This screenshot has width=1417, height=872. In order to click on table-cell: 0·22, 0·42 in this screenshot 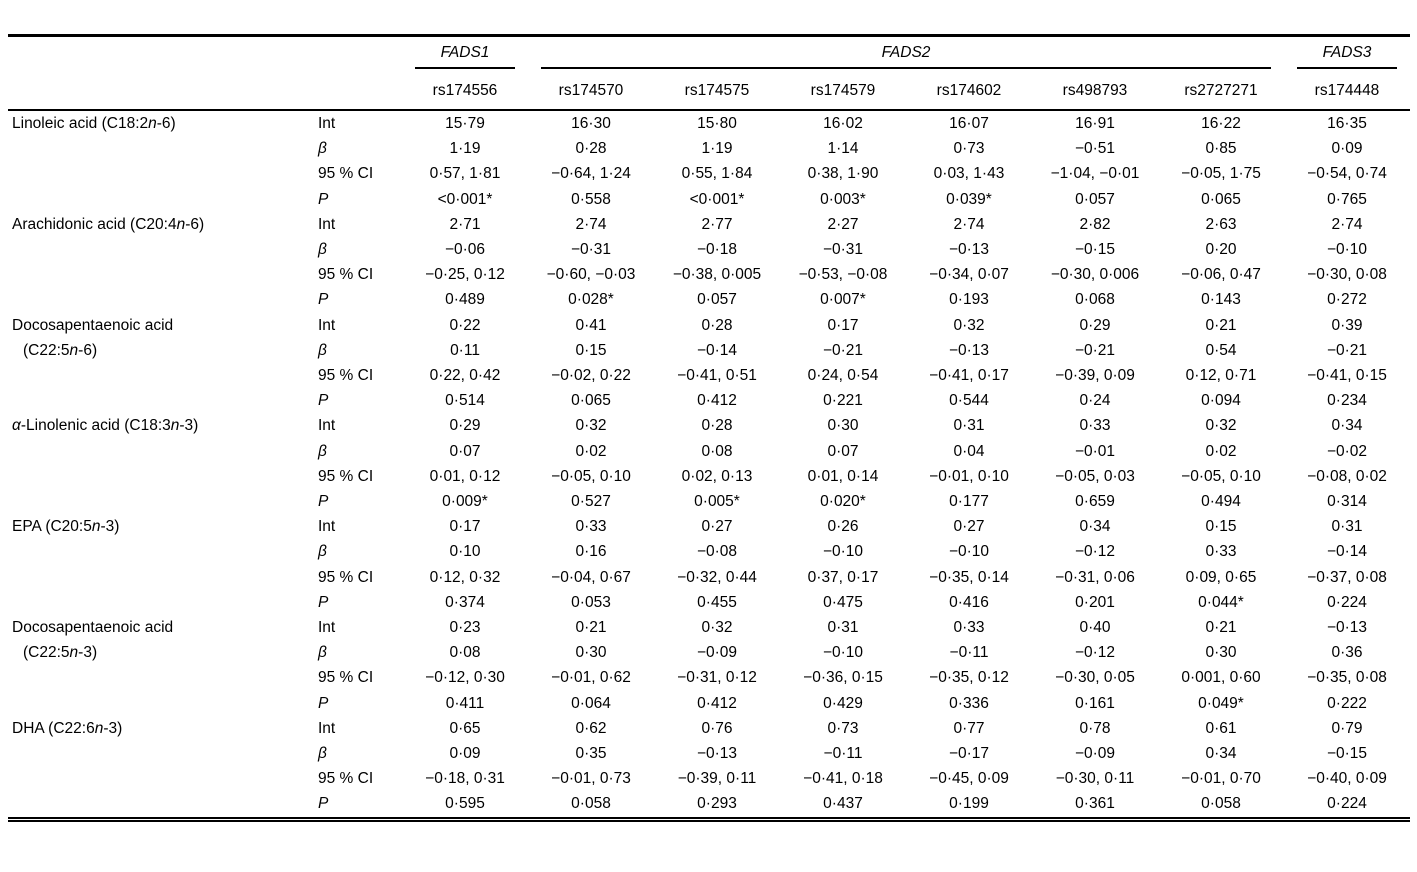, I will do `click(465, 376)`.